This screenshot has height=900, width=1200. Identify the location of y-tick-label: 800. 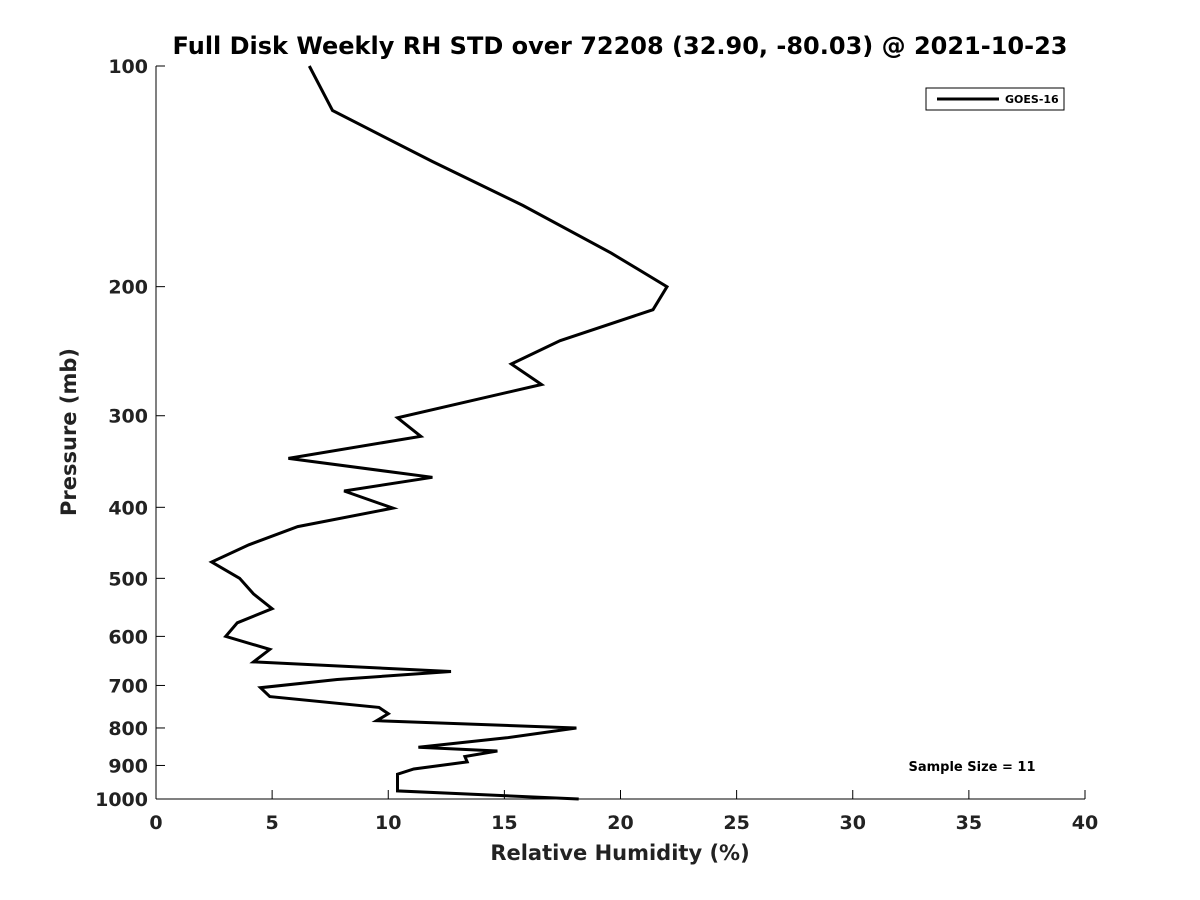
(128, 729).